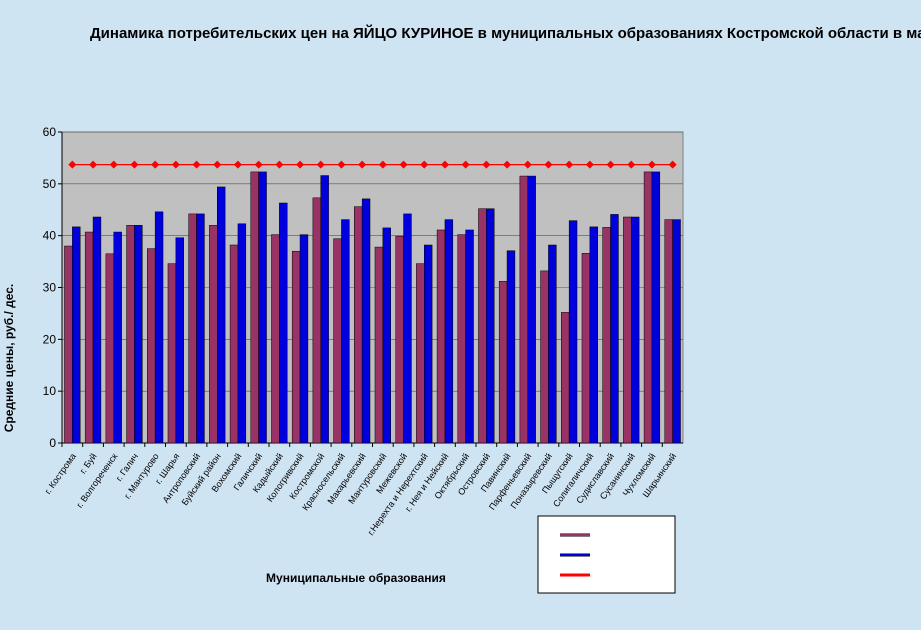 This screenshot has height=630, width=921. What do you see at coordinates (606, 554) in the screenshot?
I see `legend` at bounding box center [606, 554].